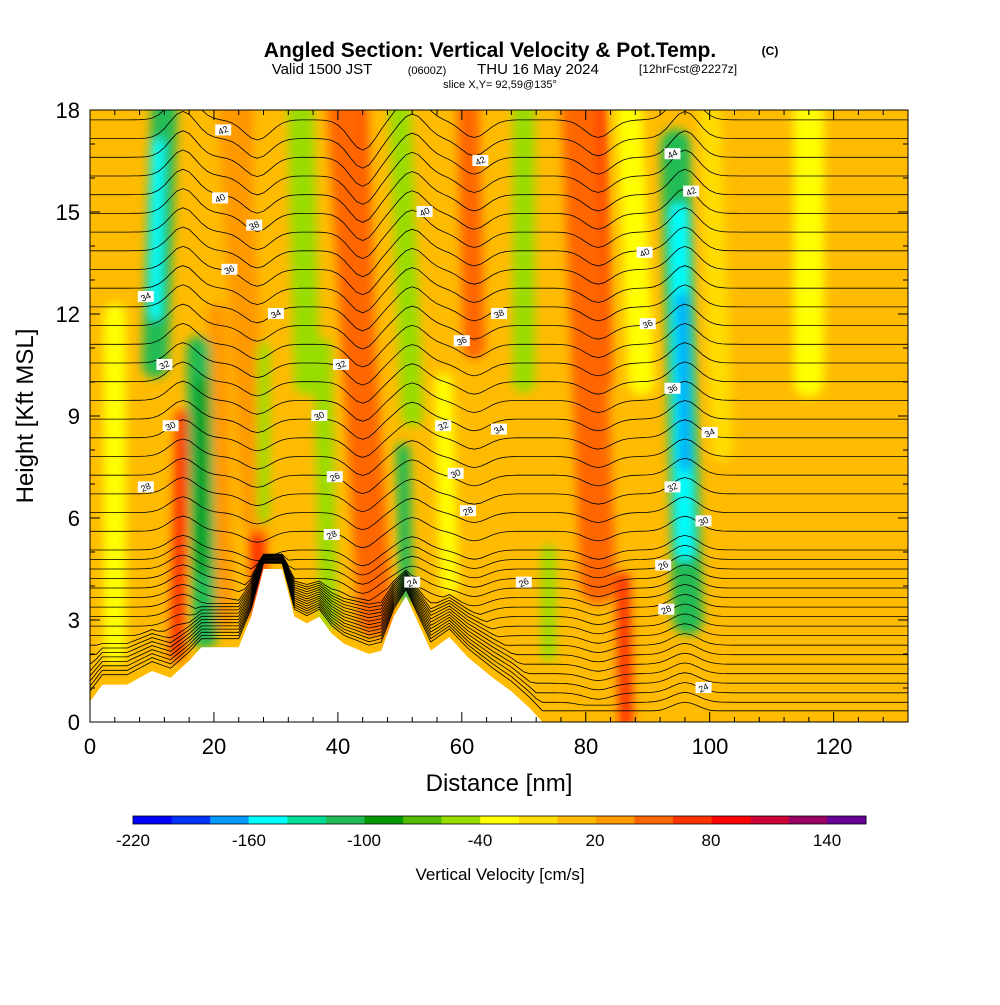 This screenshot has width=1000, height=1005. I want to click on contour-label: 38, so click(498, 313).